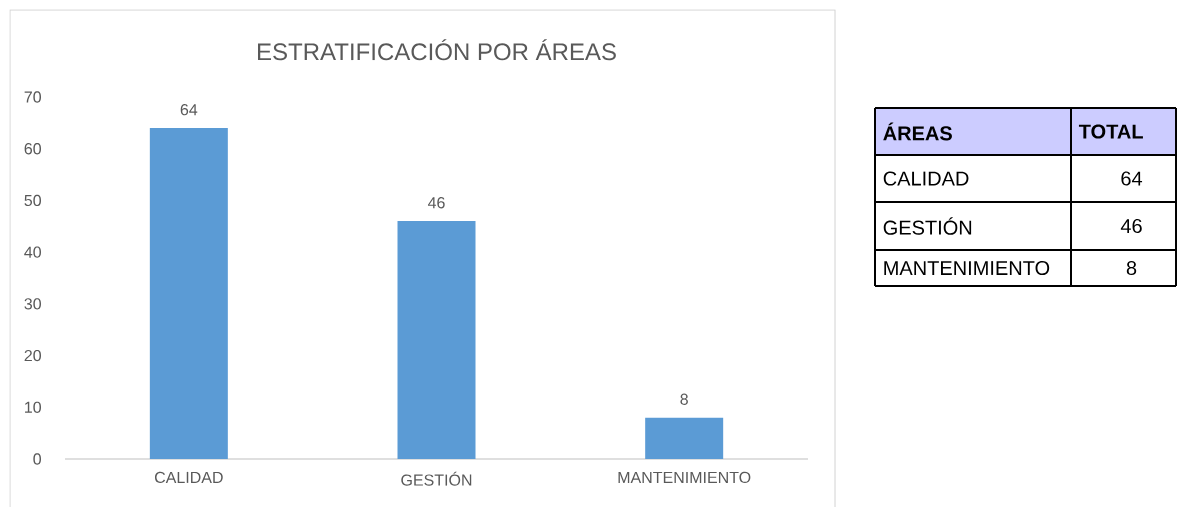  Describe the element at coordinates (967, 268) in the screenshot. I see `text: MANTENIMIENTO` at that location.